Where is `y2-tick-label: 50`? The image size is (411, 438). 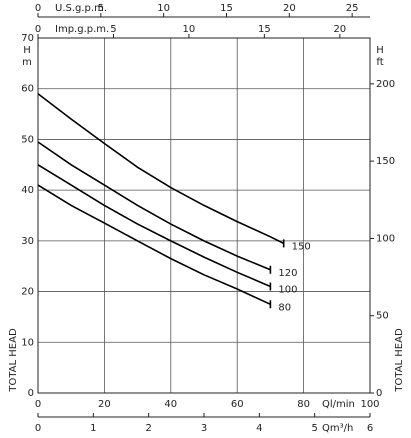
y2-tick-label: 50 is located at coordinates (382, 316).